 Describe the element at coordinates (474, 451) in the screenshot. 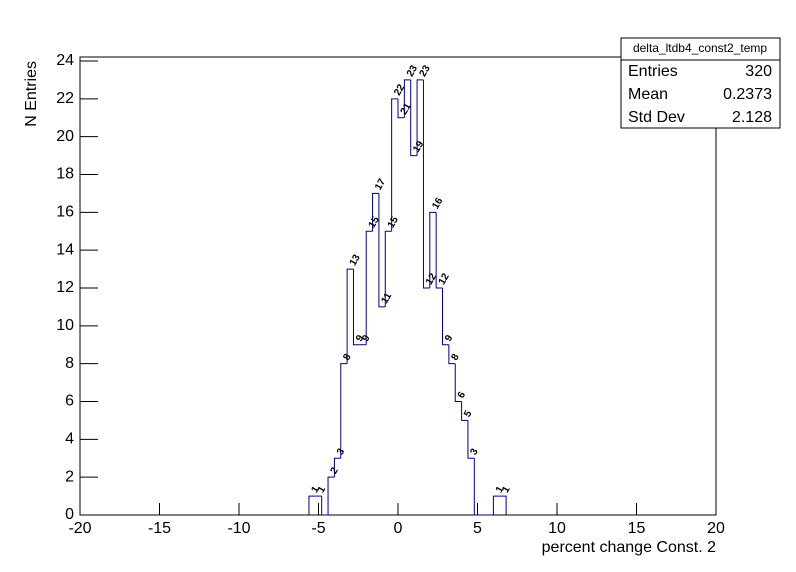

I see `value-label: 3` at that location.